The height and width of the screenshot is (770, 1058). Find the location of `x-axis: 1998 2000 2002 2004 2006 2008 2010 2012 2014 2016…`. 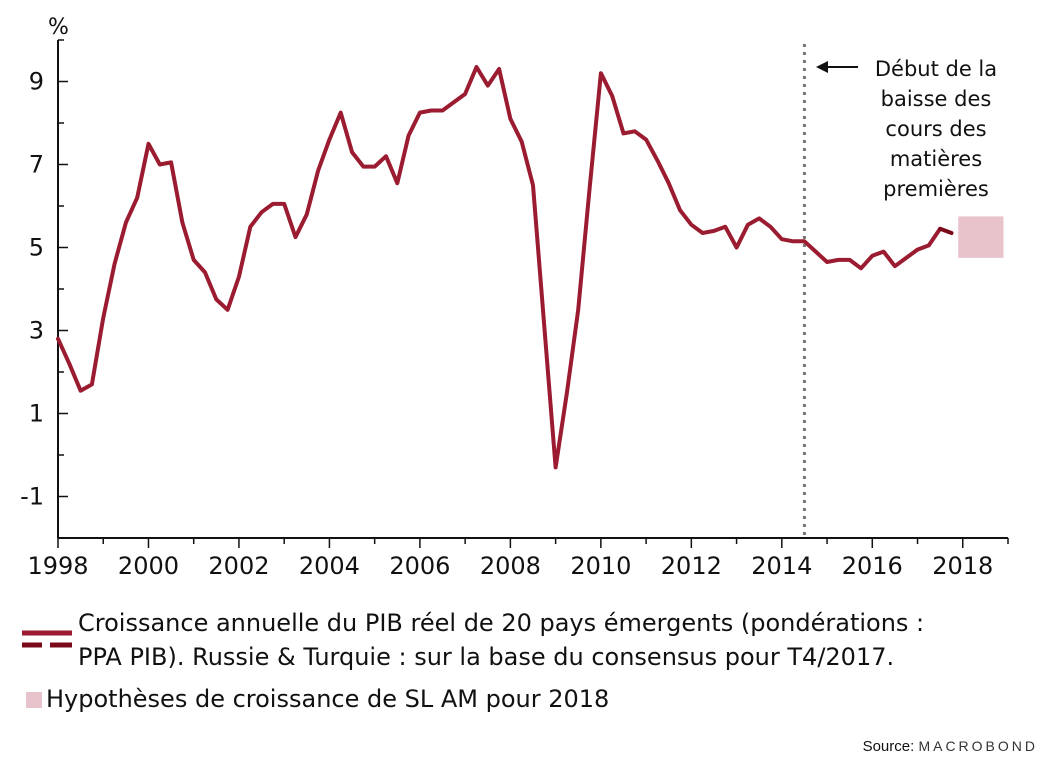

x-axis: 1998 2000 2002 2004 2006 2008 2010 2012 2014 2016… is located at coordinates (518, 558).